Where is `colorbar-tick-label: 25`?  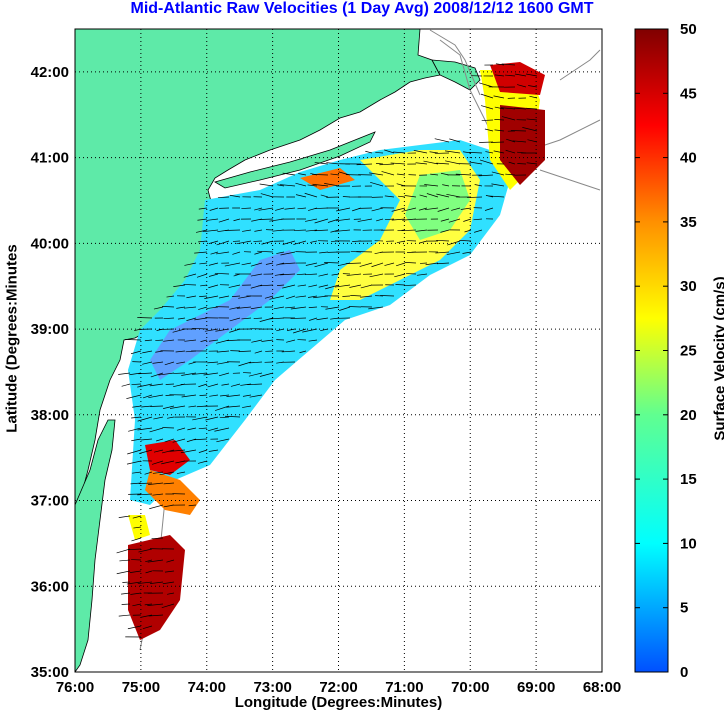 colorbar-tick-label: 25 is located at coordinates (688, 351).